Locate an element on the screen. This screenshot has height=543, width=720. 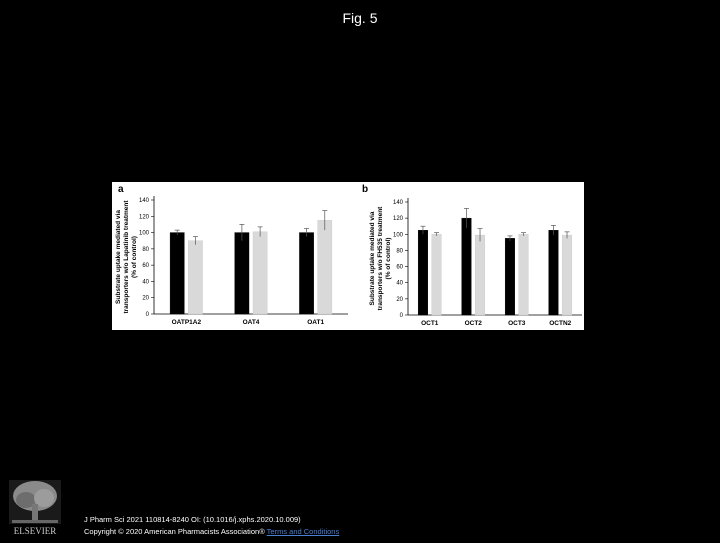
elsevier-logo: ELSEVIER is located at coordinates (35, 508).